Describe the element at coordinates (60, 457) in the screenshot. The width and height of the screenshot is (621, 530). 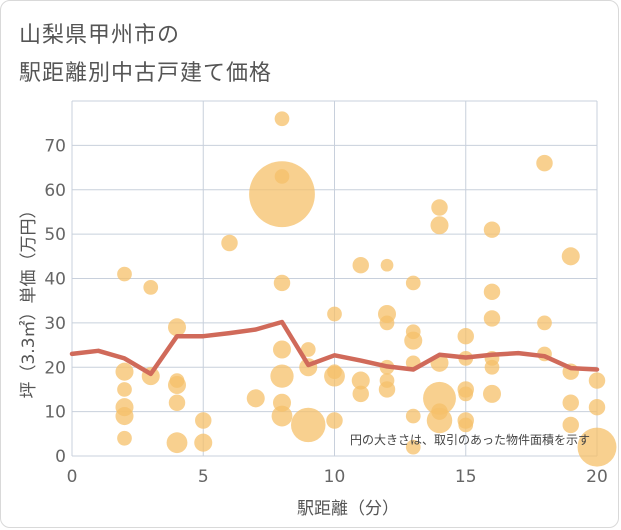
I see `y-tick-label: 0` at that location.